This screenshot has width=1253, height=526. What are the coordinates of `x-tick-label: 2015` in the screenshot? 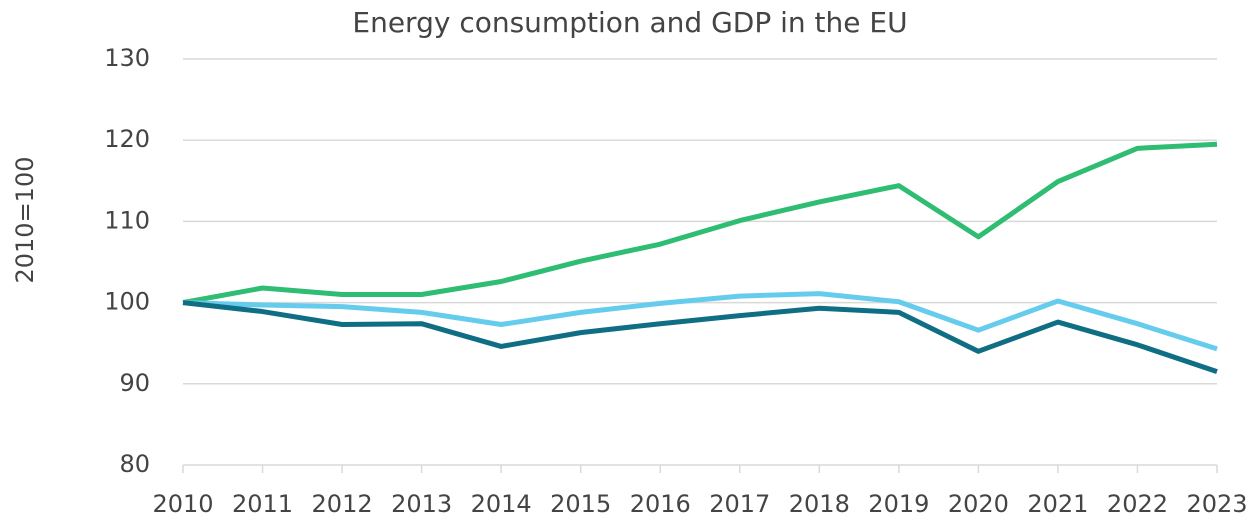 It's located at (580, 504).